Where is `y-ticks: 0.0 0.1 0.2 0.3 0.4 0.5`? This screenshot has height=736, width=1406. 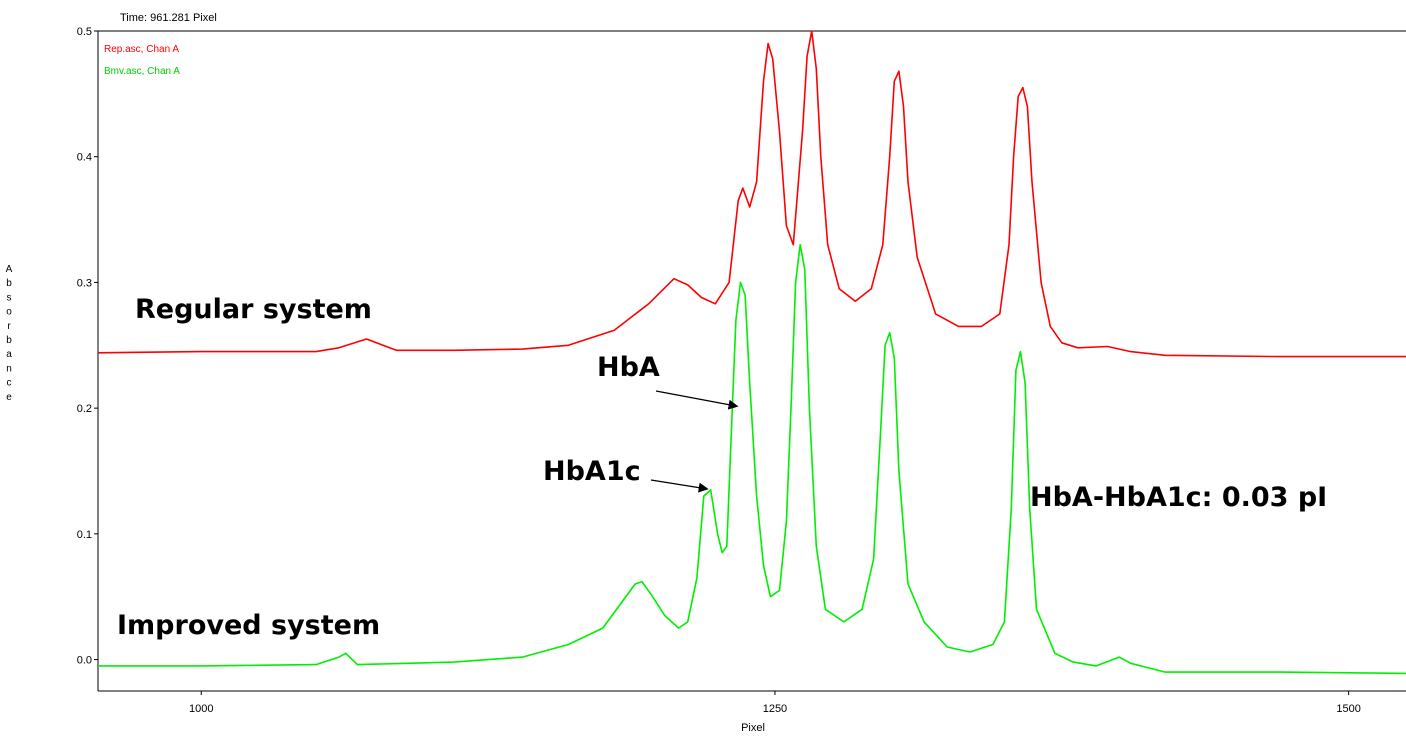
y-ticks: 0.0 0.1 0.2 0.3 0.4 0.5 is located at coordinates (87, 346).